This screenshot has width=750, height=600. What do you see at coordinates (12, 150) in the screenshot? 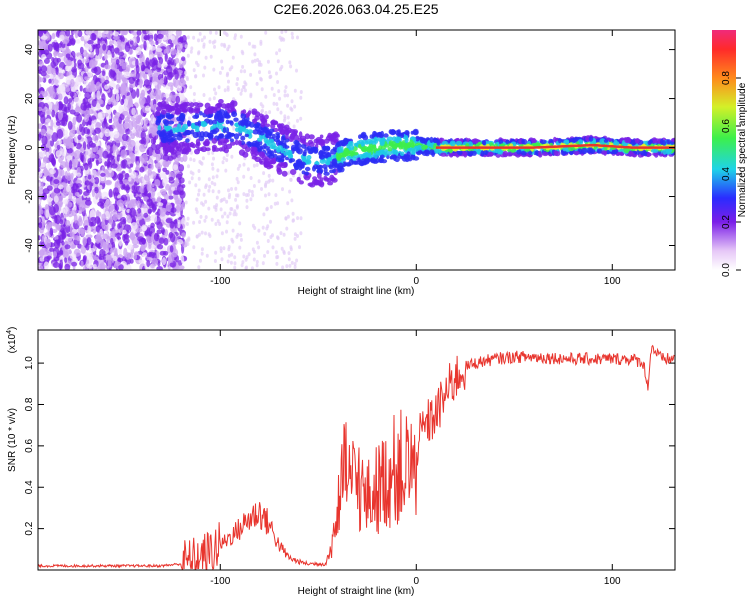
I see `spectrogram-y-axis-title: Frequency (Hz)` at bounding box center [12, 150].